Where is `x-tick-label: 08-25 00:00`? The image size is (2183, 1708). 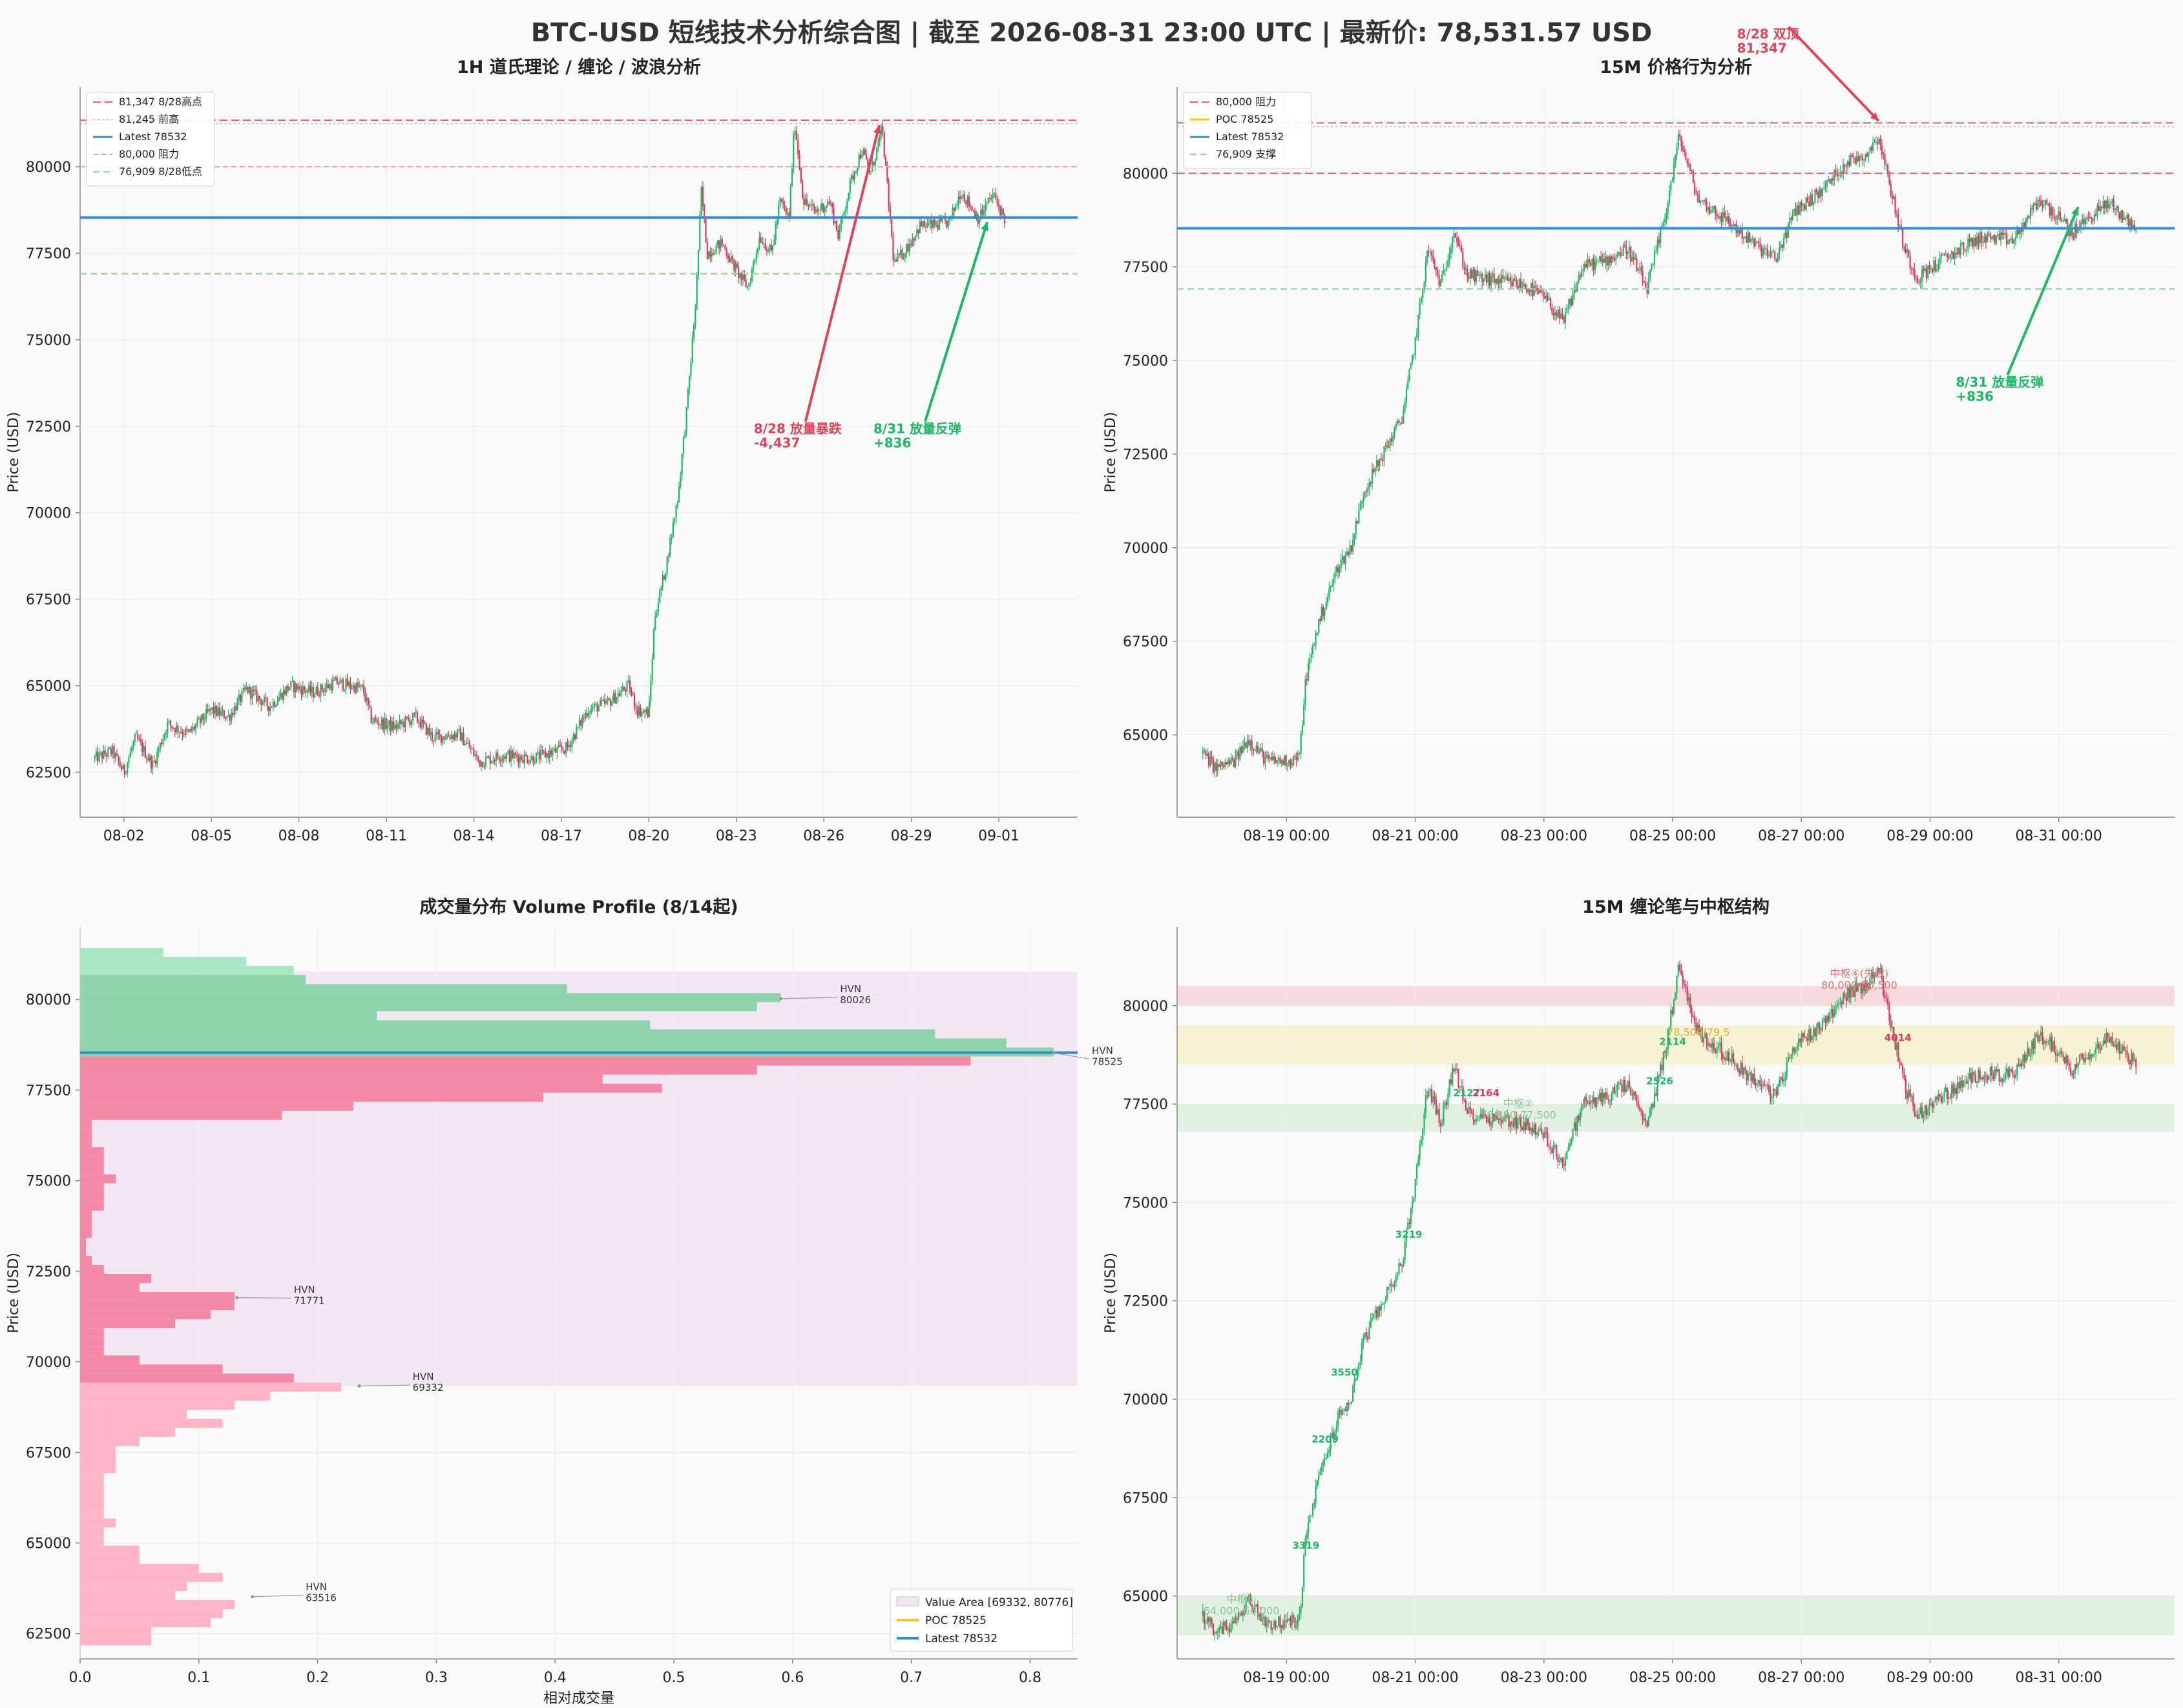
x-tick-label: 08-25 00:00 is located at coordinates (1672, 836).